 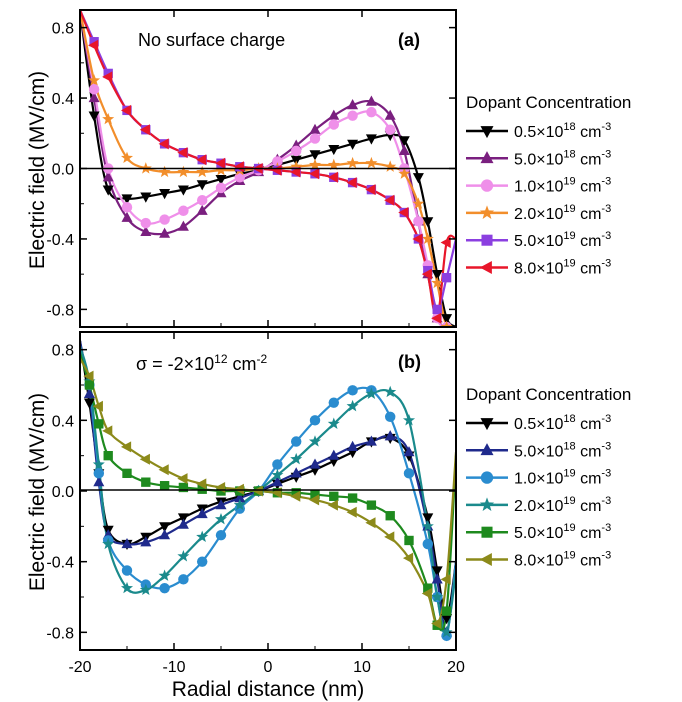 I want to click on panel-a-legend-label-unit-exp: -3, so click(x=606, y=236).